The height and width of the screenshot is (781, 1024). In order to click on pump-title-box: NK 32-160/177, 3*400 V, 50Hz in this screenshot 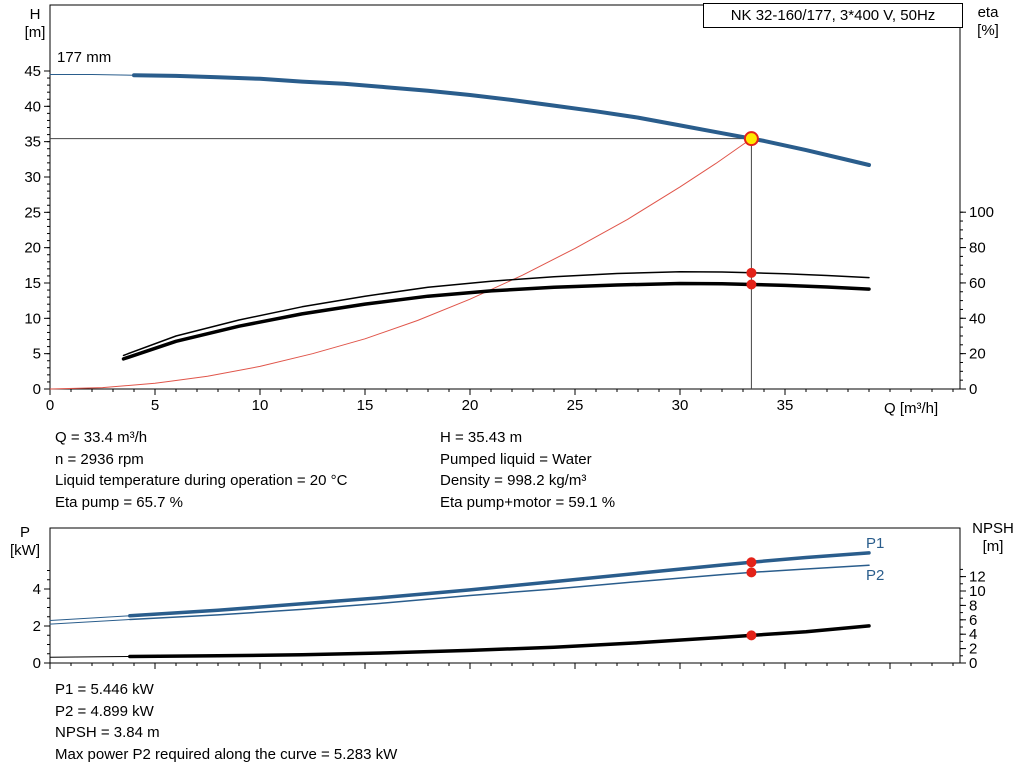, I will do `click(833, 15)`.